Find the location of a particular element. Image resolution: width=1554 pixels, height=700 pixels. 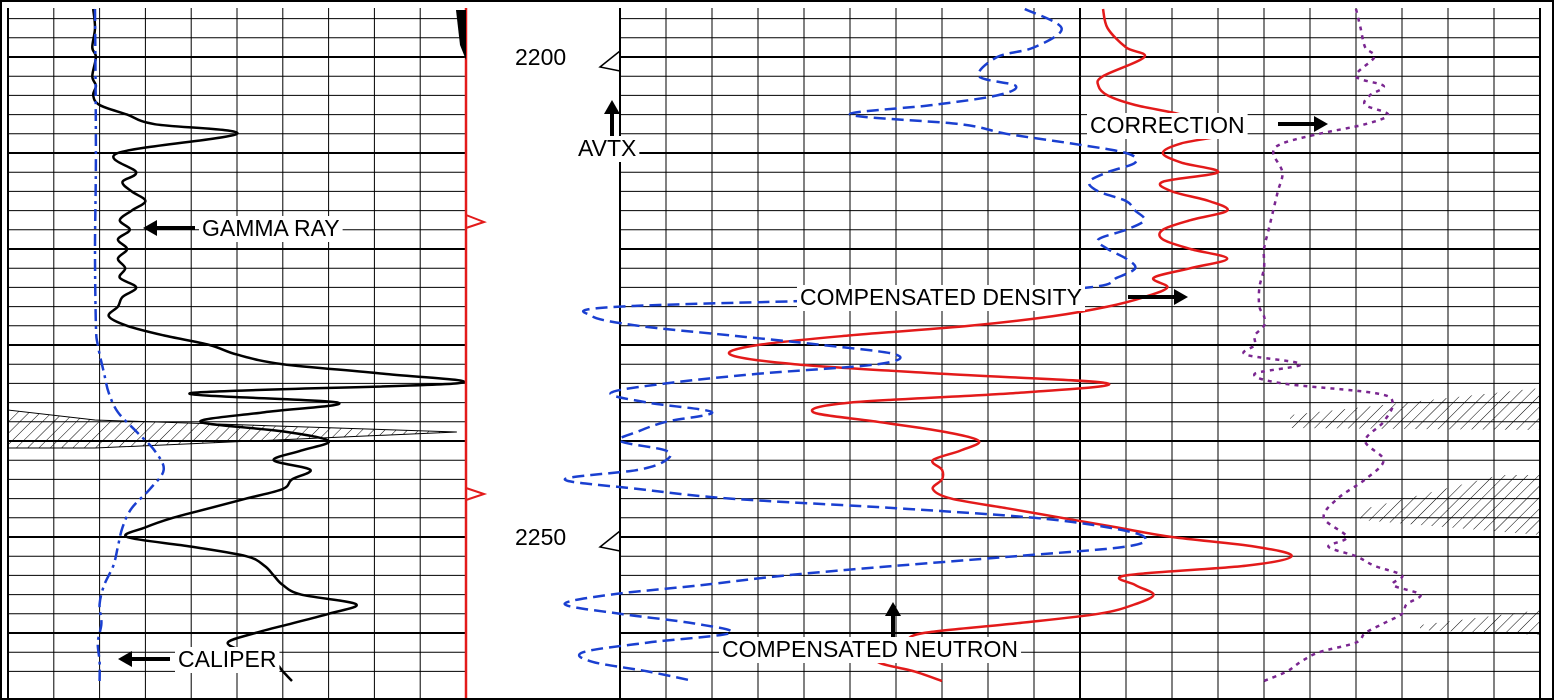

compensated-neutron-arrow-head is located at coordinates (893, 609).